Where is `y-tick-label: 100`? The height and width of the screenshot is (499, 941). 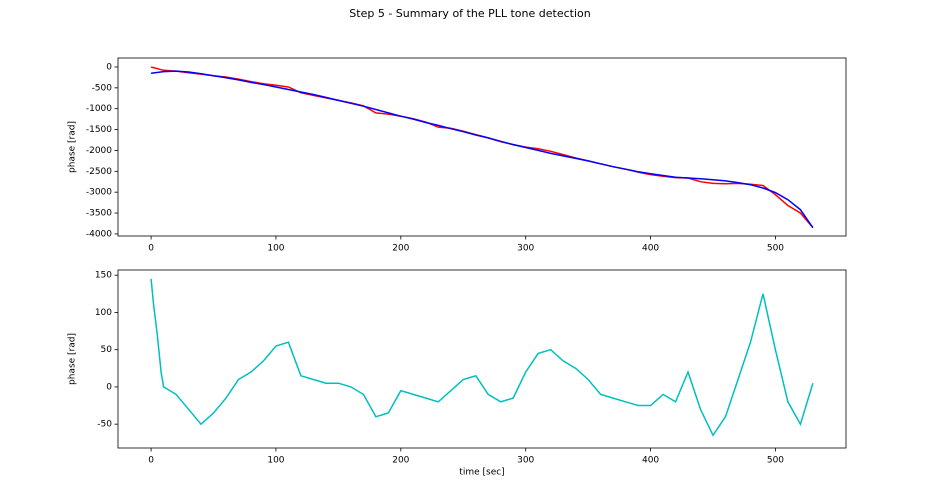 y-tick-label: 100 is located at coordinates (103, 313).